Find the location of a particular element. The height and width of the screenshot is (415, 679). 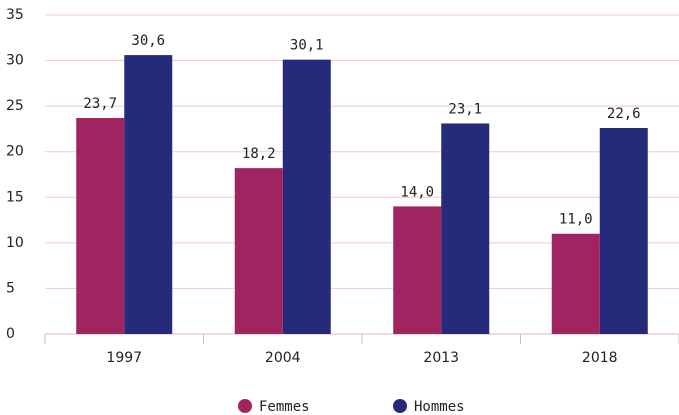

value-label: 14,0 is located at coordinates (417, 192).